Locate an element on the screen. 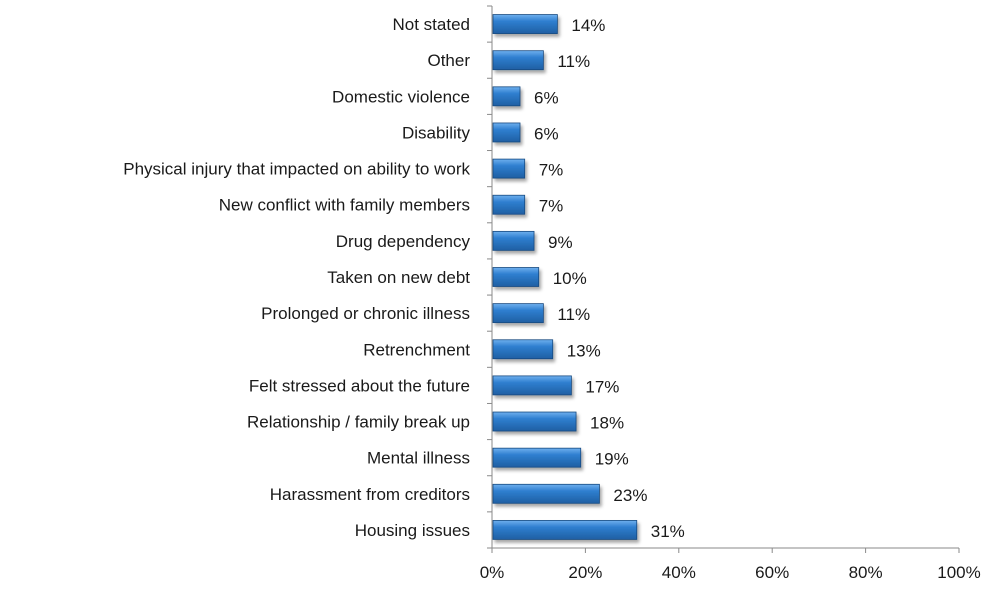  value-label: 18% is located at coordinates (607, 423).